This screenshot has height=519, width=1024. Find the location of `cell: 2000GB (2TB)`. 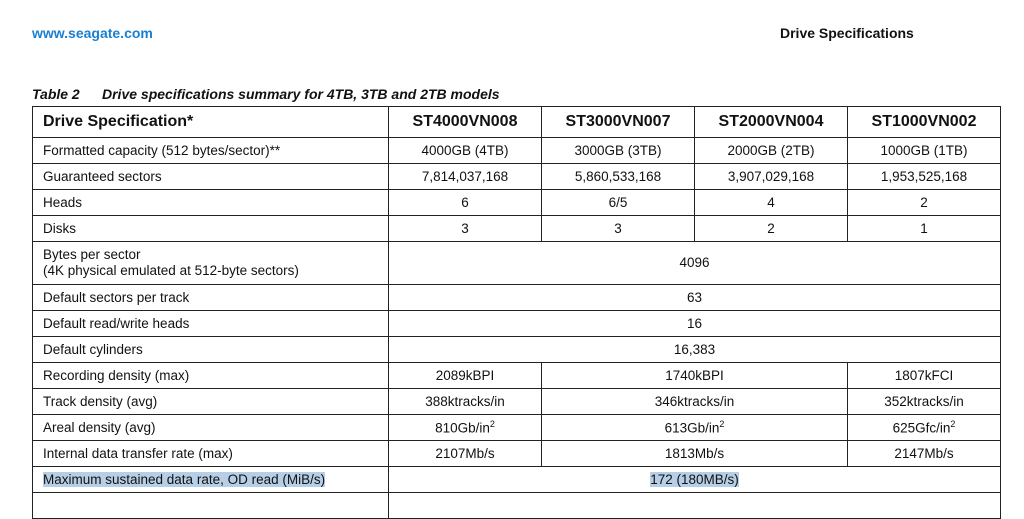

cell: 2000GB (2TB) is located at coordinates (771, 150).